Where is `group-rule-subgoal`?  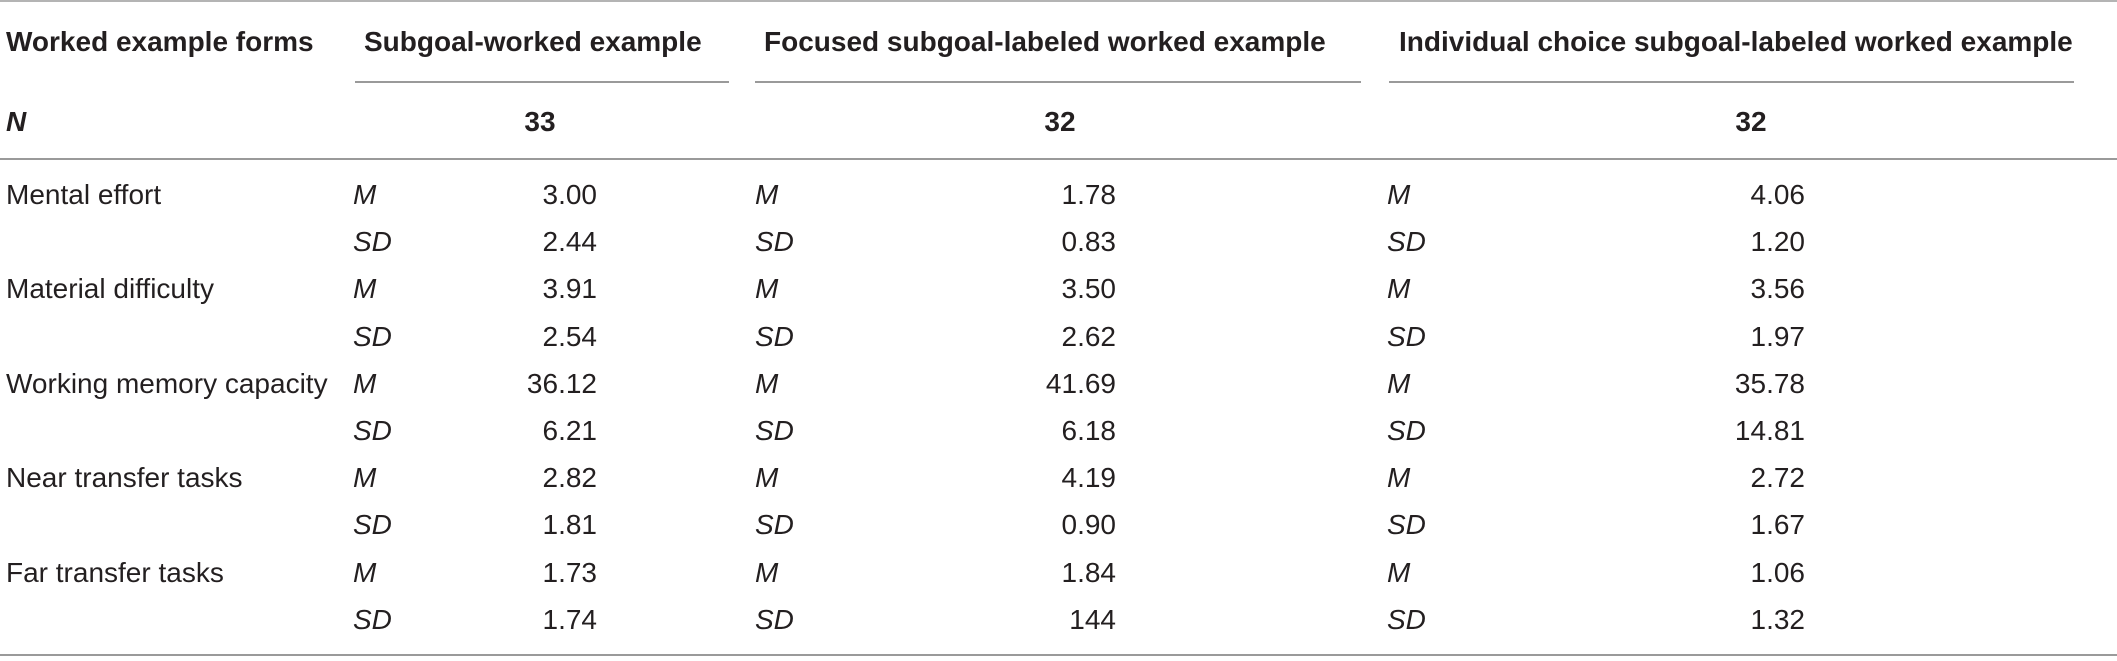 group-rule-subgoal is located at coordinates (542, 82).